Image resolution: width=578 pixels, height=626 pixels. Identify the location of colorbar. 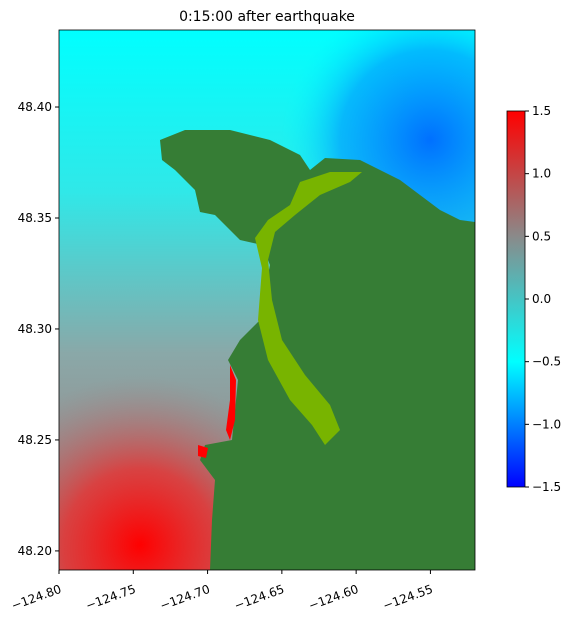
(516, 299).